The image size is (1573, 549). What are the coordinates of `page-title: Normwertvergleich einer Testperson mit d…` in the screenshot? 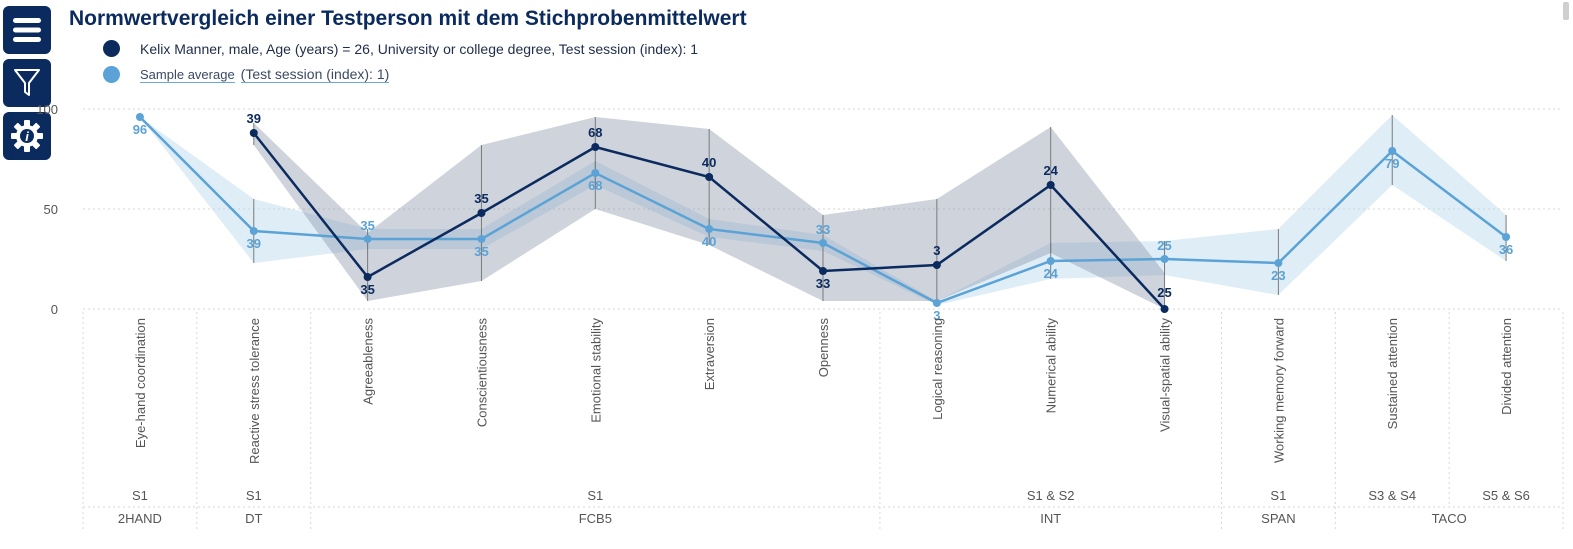 It's located at (408, 18).